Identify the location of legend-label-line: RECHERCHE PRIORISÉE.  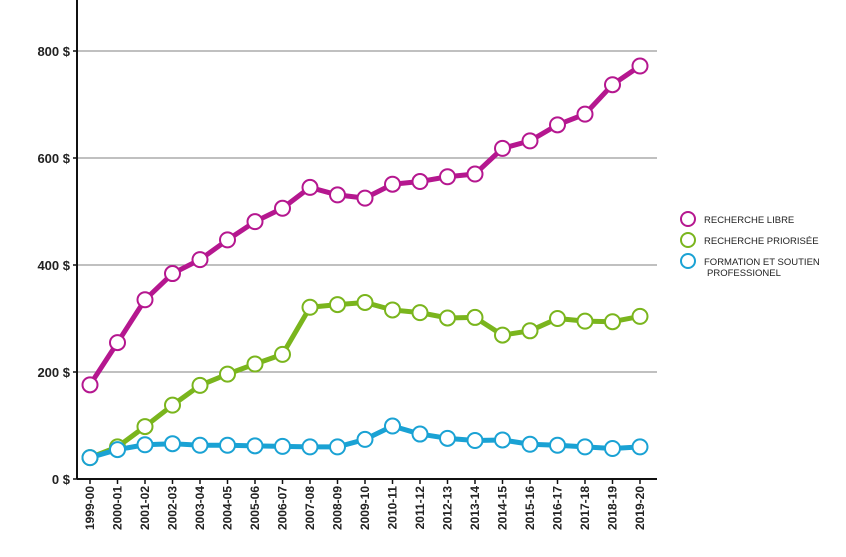
(761, 241).